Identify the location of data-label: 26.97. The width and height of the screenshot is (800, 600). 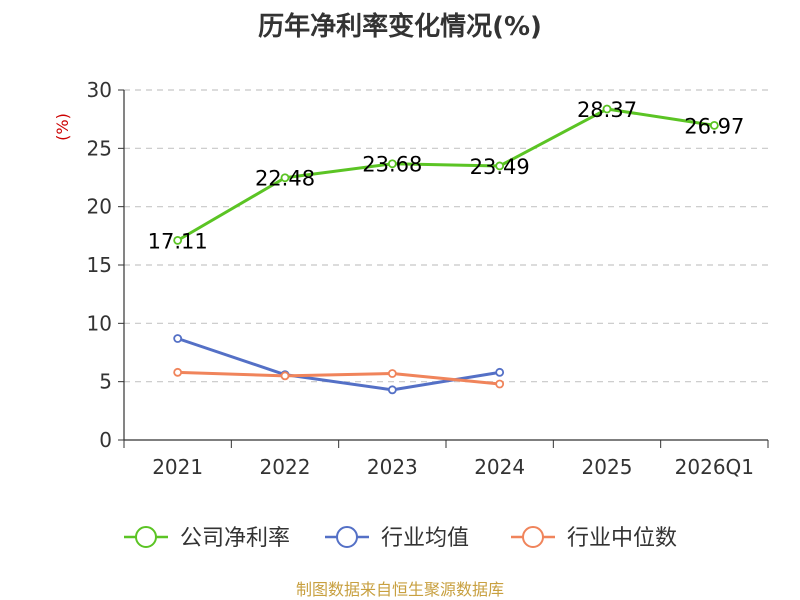
(714, 126).